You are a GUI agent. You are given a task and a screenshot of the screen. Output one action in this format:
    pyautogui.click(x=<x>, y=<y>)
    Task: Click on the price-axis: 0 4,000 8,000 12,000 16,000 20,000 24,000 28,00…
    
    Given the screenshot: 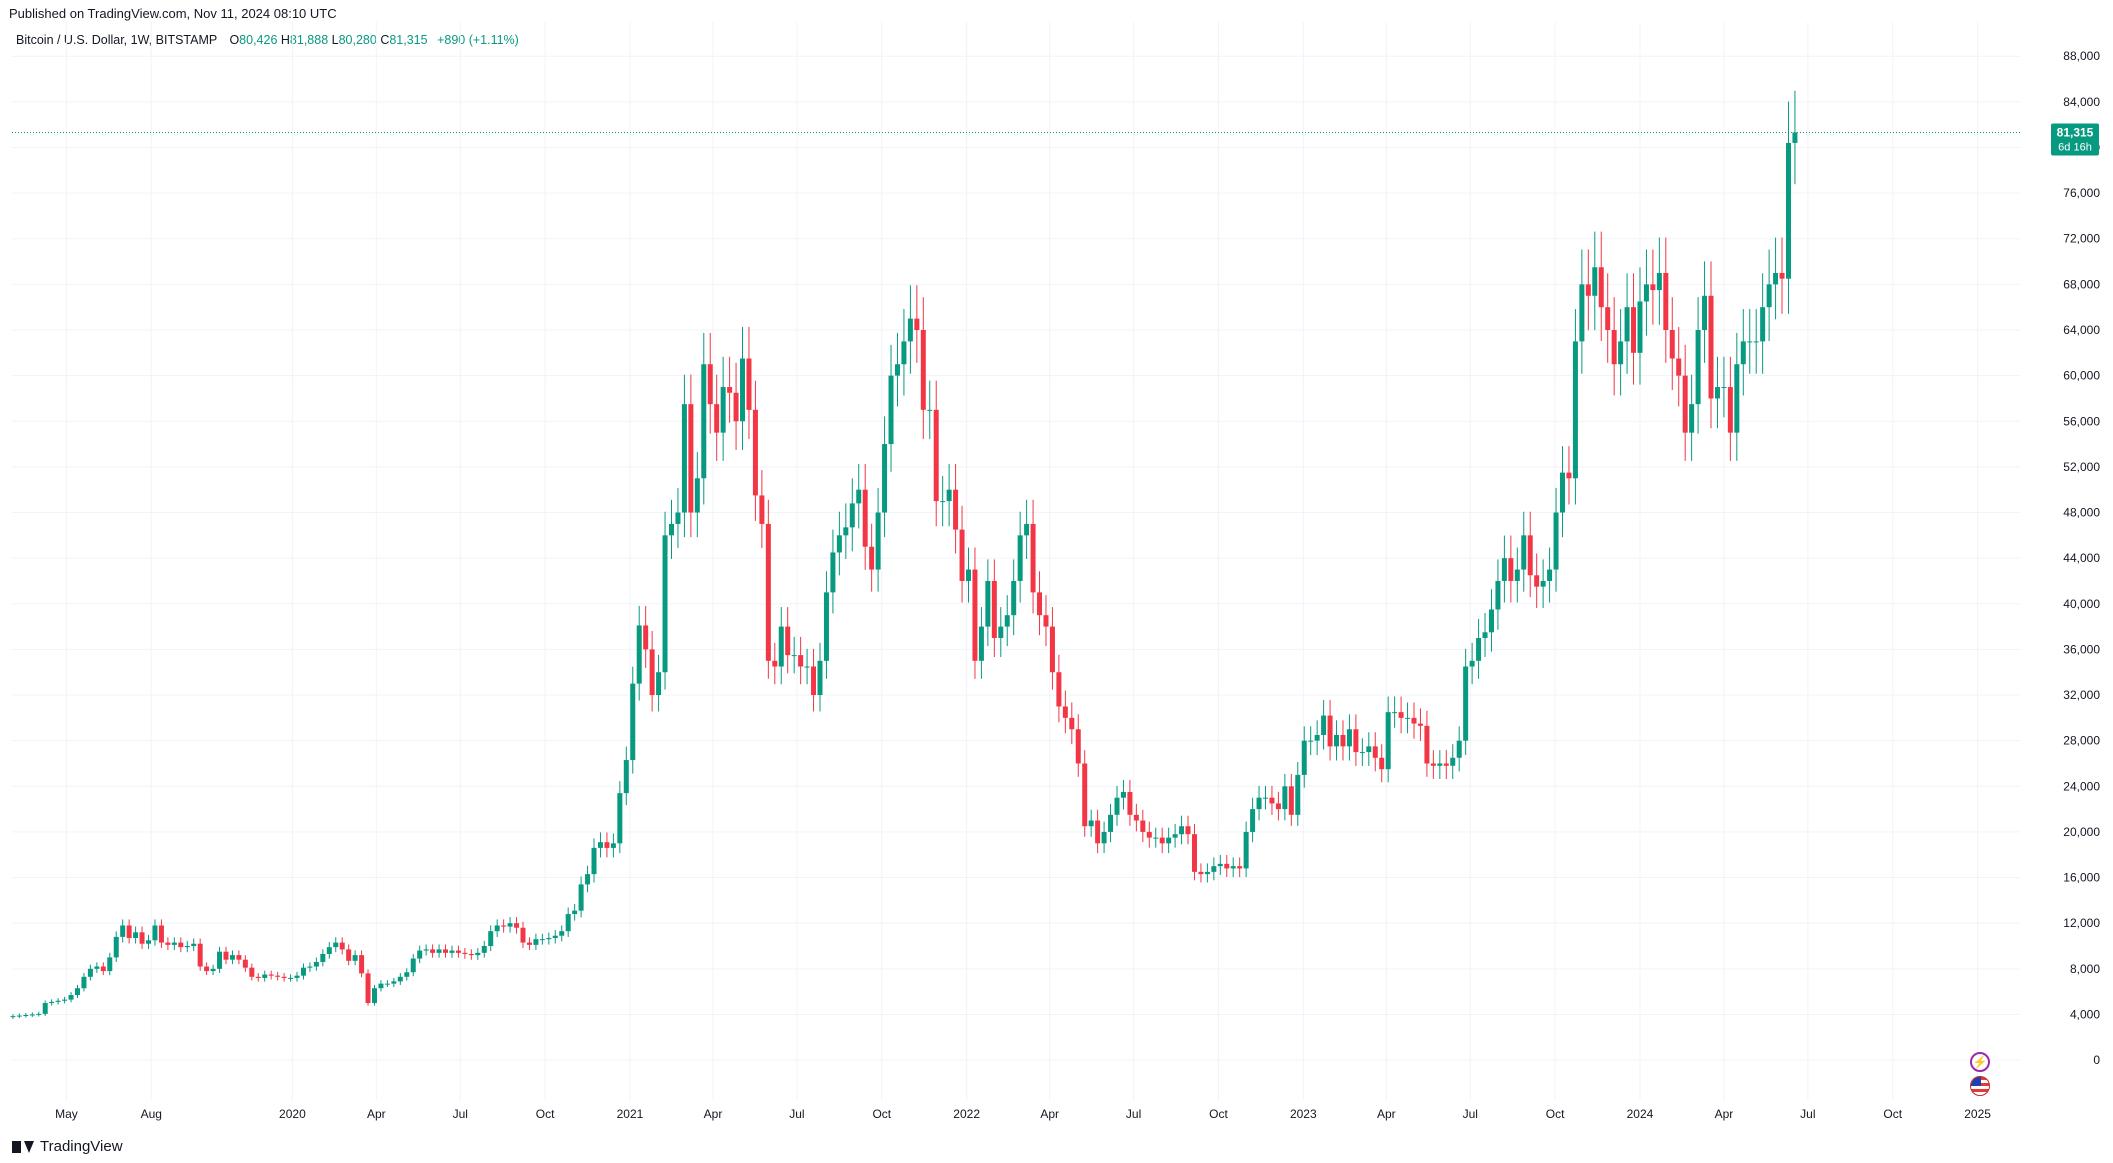 What is the action you would take?
    pyautogui.click(x=2081, y=558)
    